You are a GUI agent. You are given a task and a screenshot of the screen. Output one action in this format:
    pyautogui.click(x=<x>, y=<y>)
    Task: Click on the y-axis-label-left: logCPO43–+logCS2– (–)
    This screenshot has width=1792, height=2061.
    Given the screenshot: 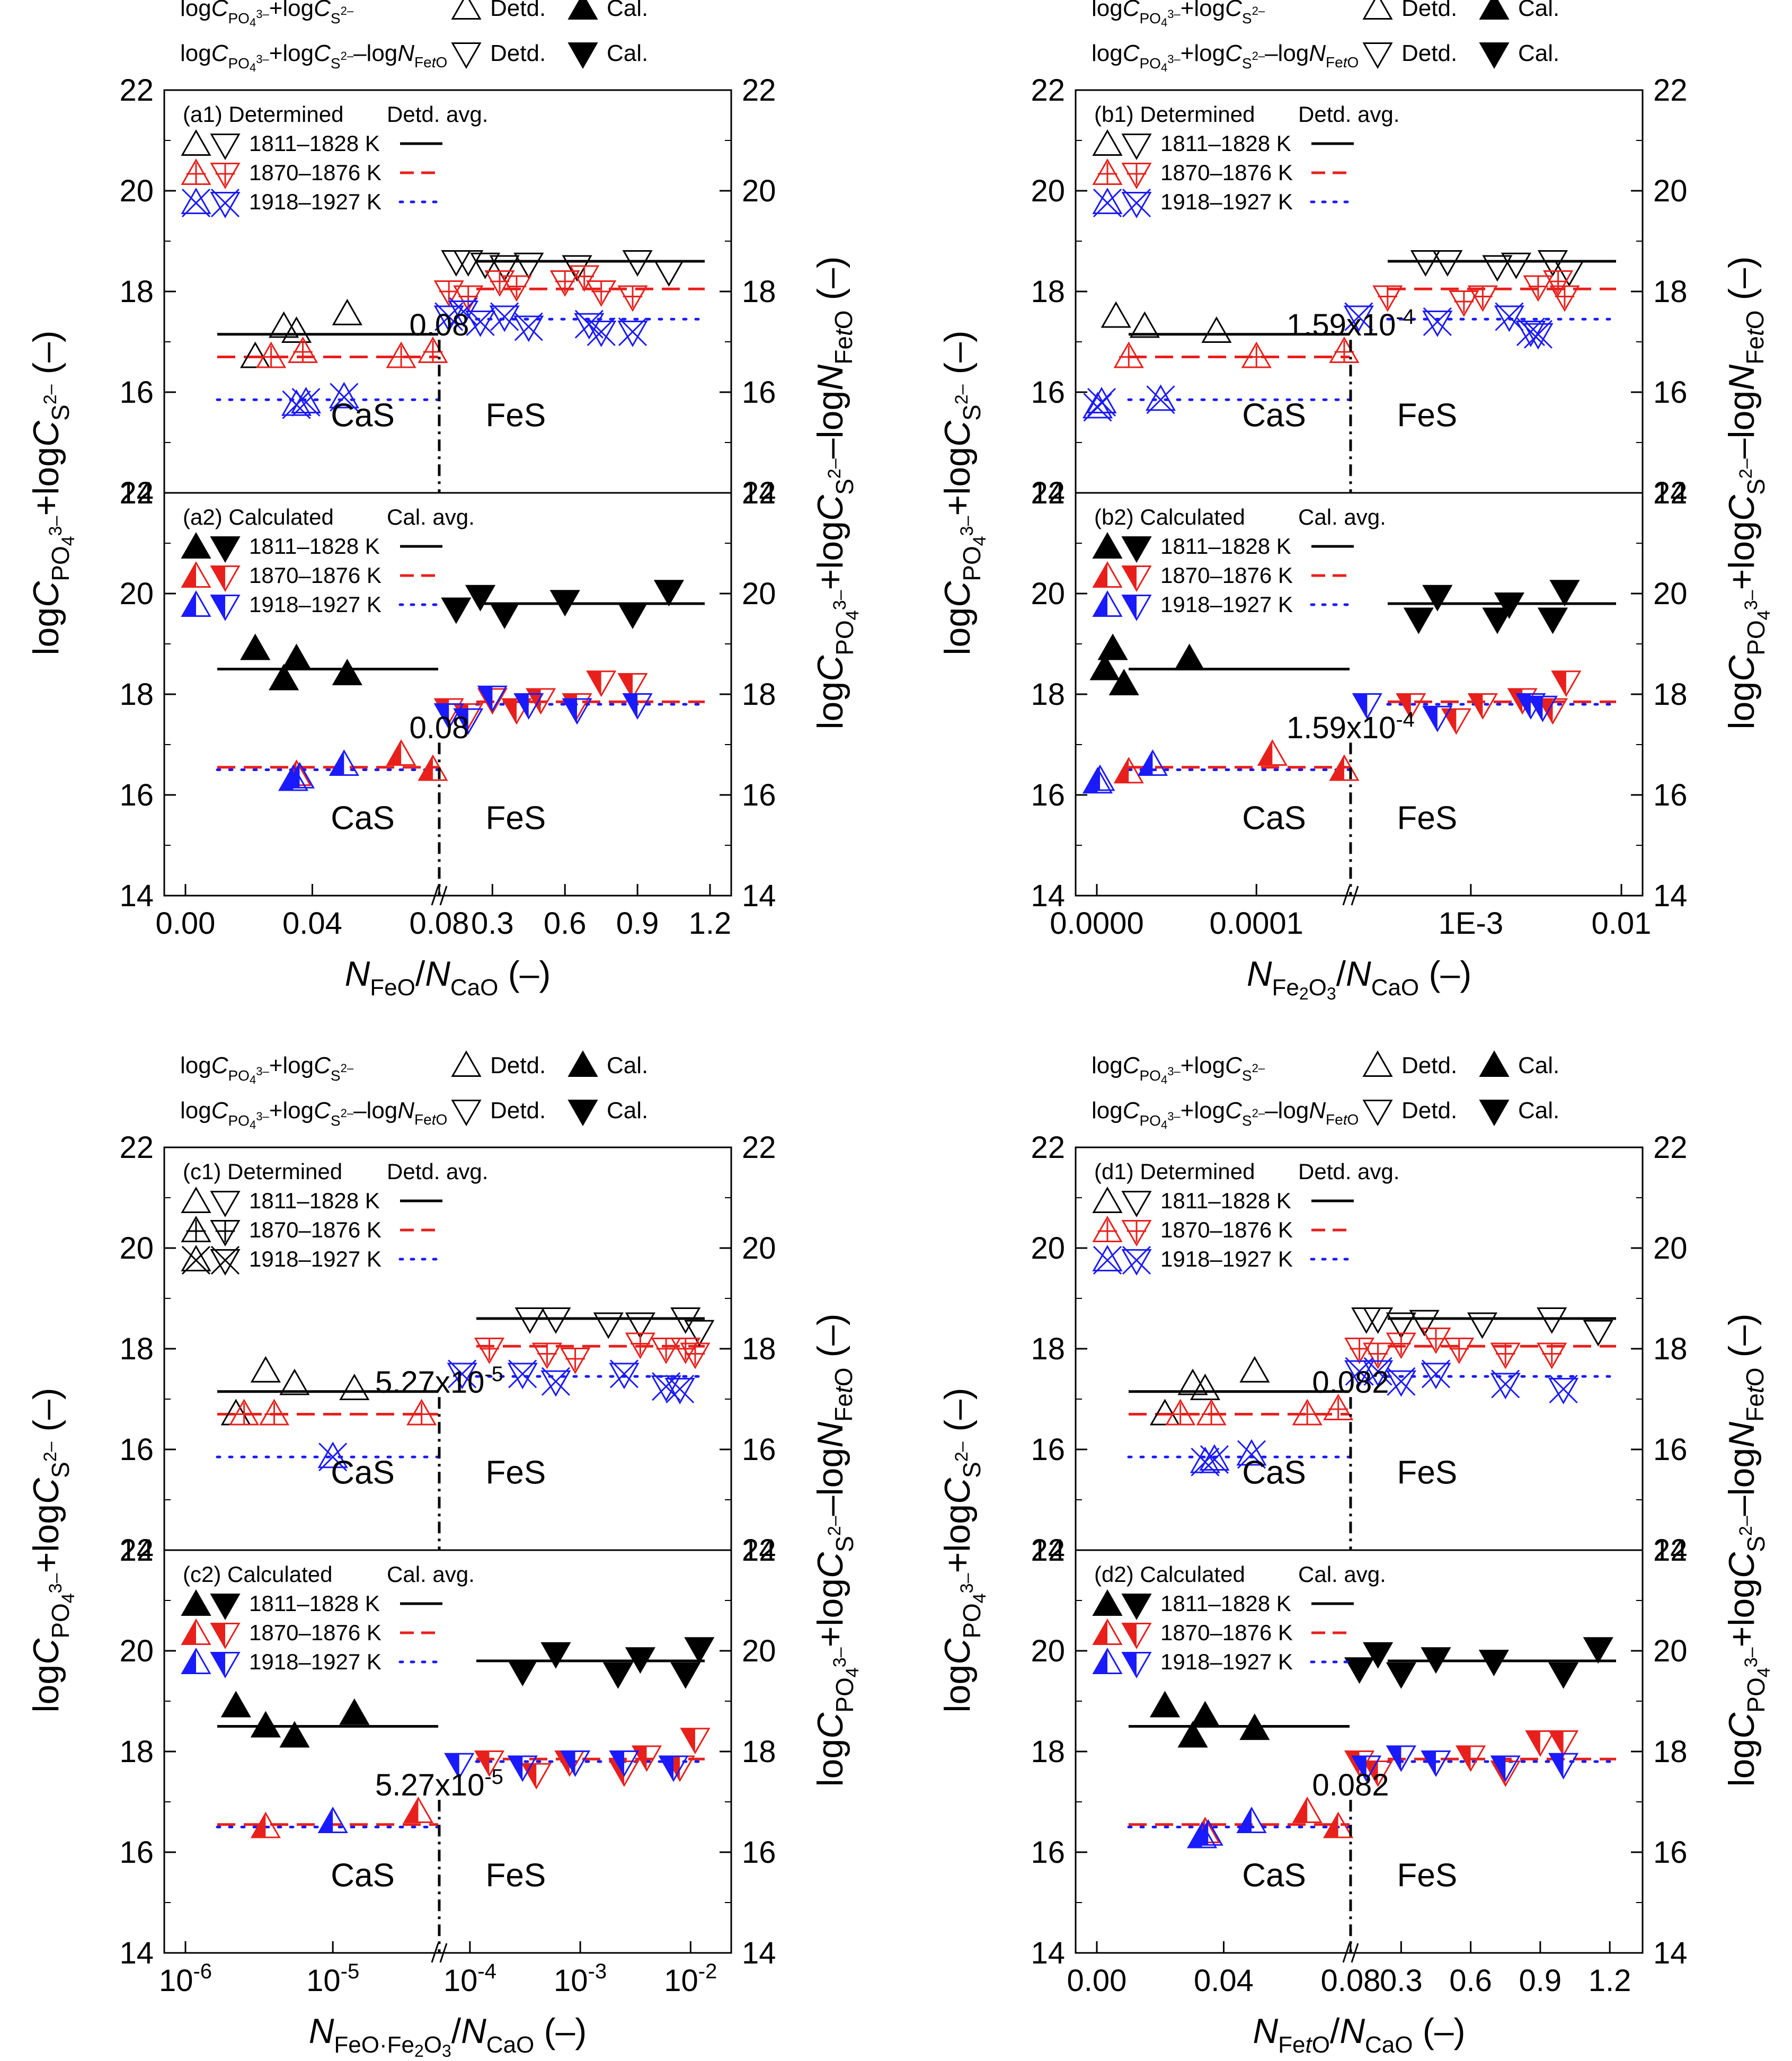 What is the action you would take?
    pyautogui.click(x=964, y=492)
    